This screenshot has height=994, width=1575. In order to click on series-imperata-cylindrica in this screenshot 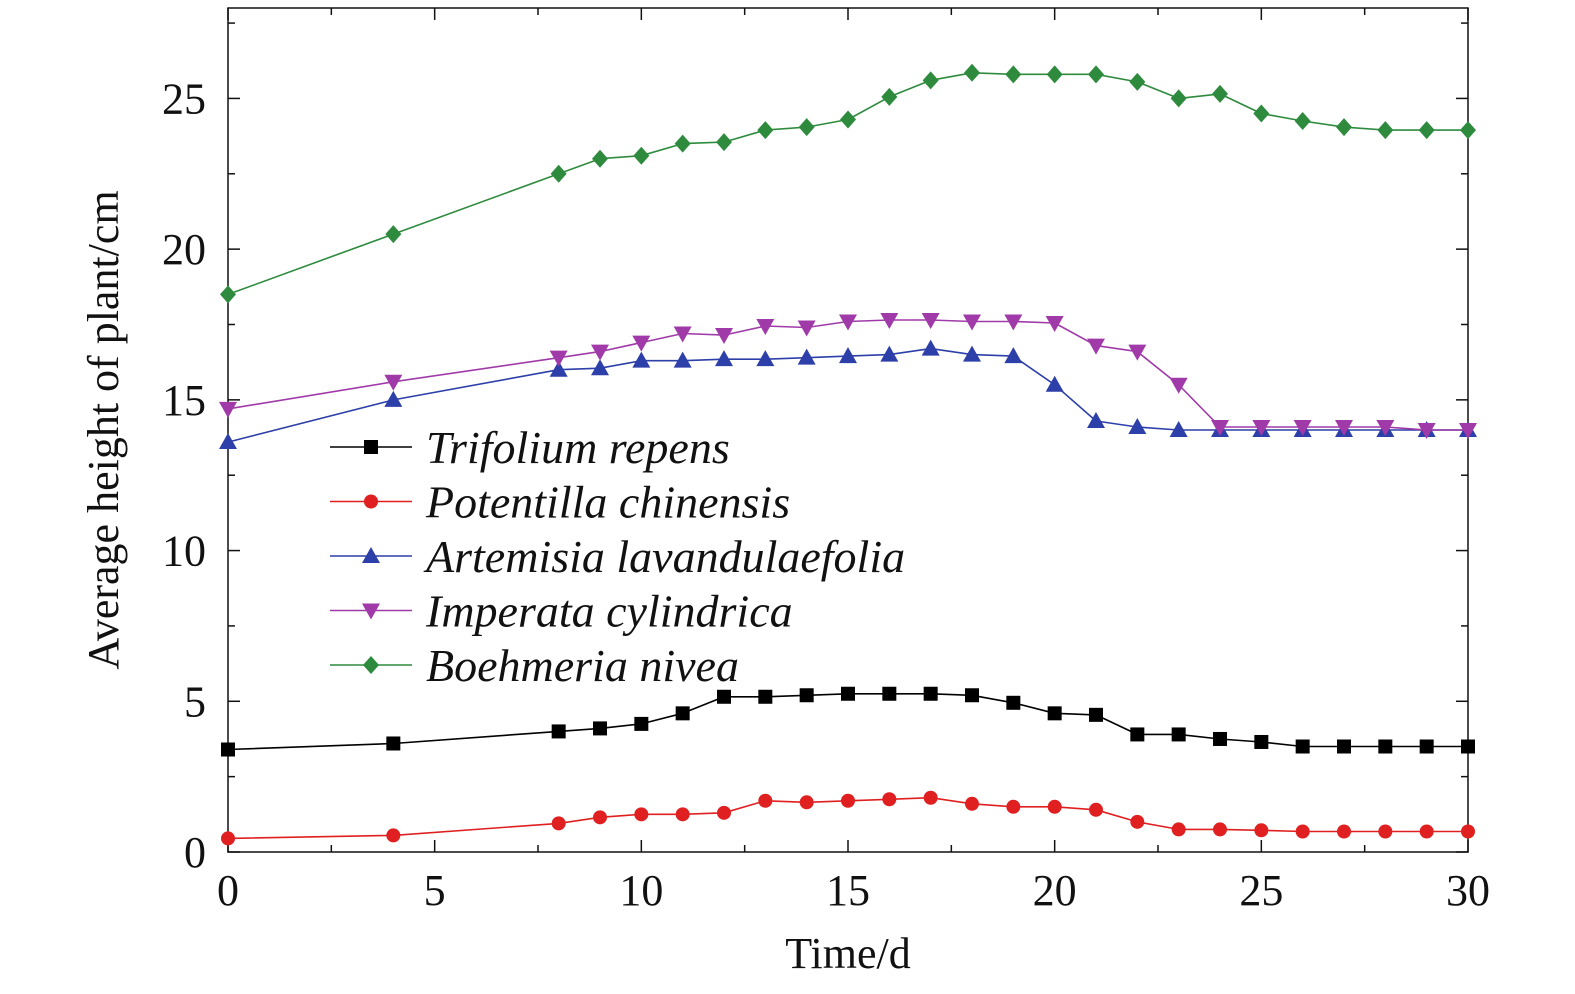, I will do `click(848, 375)`.